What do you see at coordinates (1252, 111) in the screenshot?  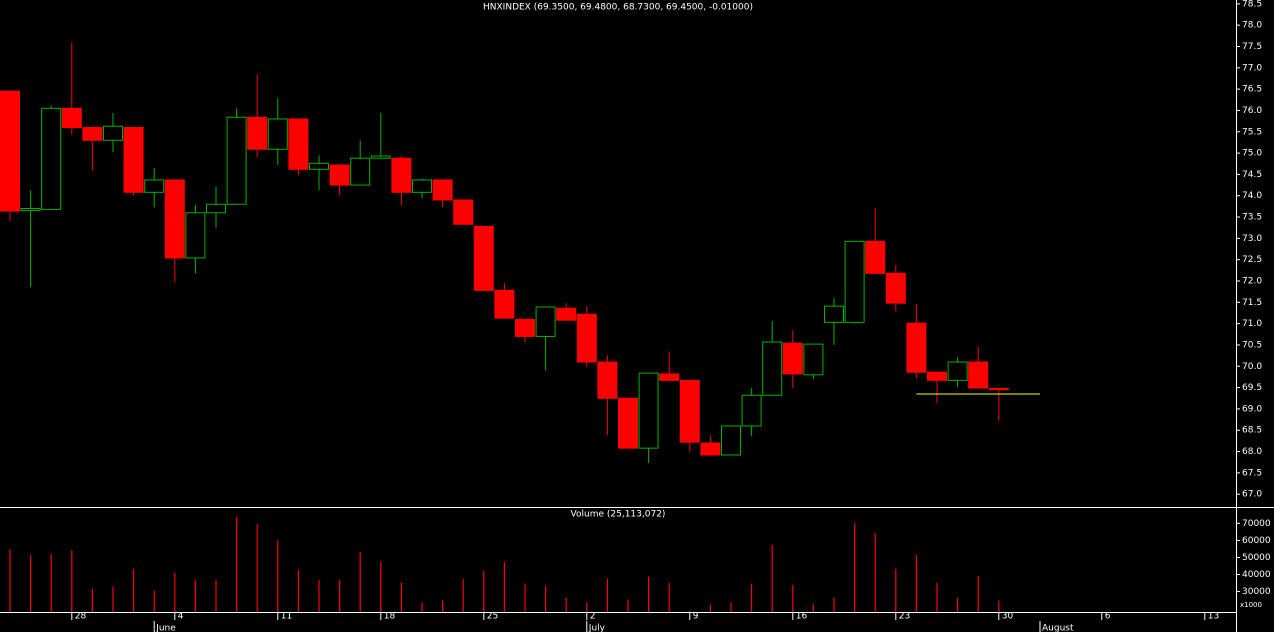 I see `y-tick-label: 76.0` at bounding box center [1252, 111].